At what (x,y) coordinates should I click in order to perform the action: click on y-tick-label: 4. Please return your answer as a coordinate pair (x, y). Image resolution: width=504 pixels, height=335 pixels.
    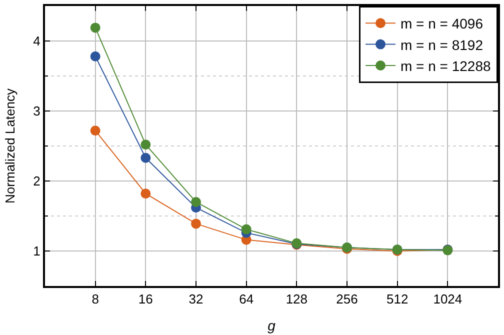
    Looking at the image, I should click on (36, 41).